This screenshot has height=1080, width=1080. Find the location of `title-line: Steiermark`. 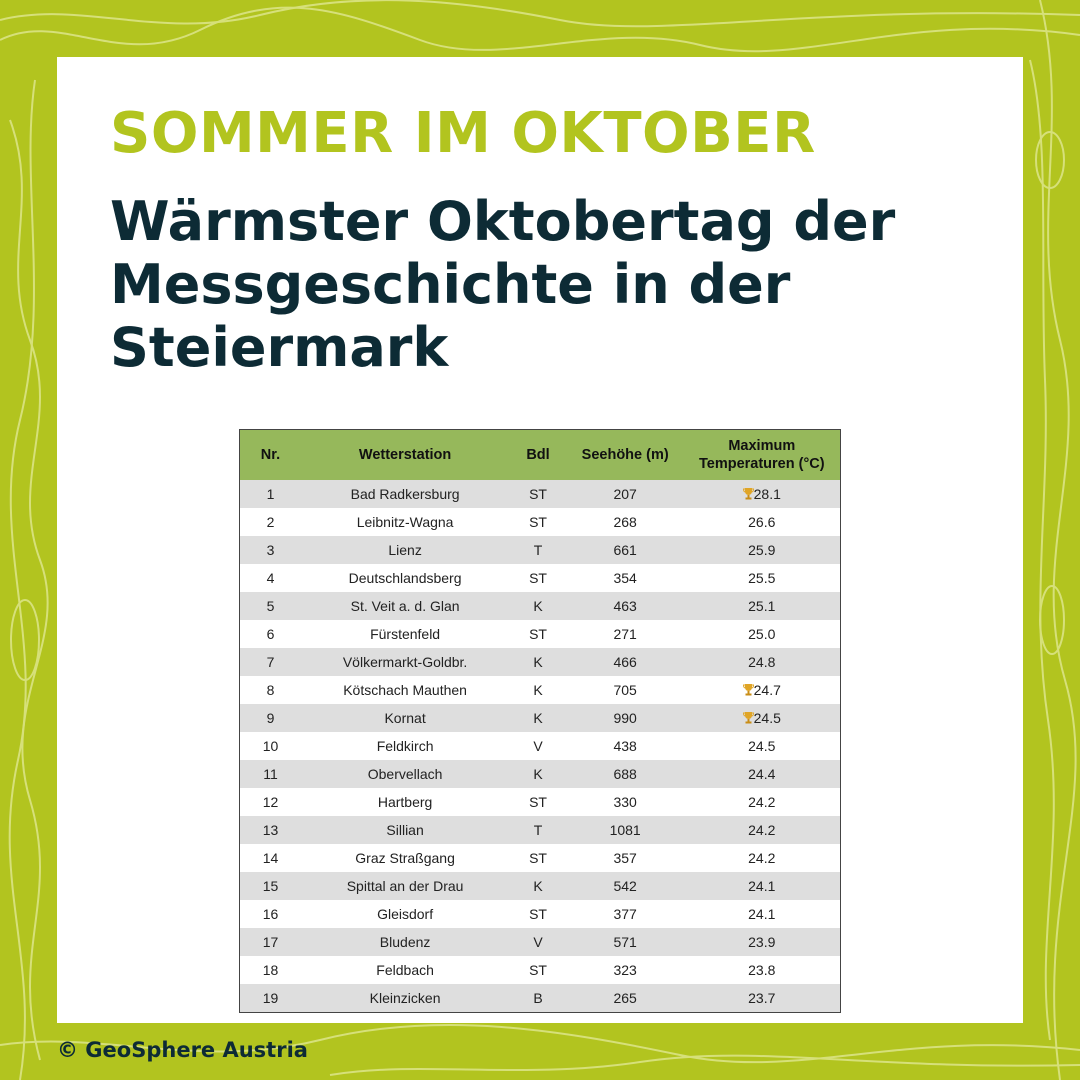

title-line: Steiermark is located at coordinates (279, 347).